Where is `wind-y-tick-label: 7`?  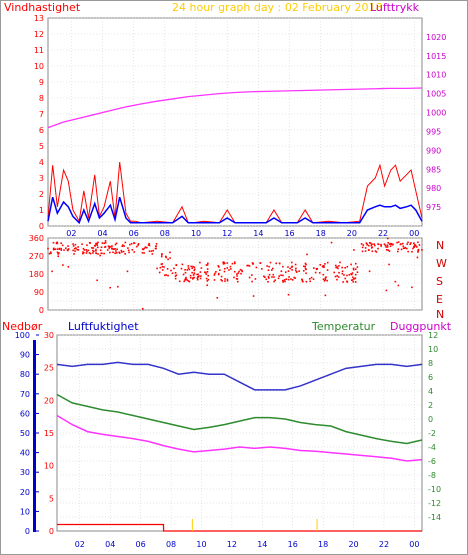 wind-y-tick-label: 7 is located at coordinates (41, 114).